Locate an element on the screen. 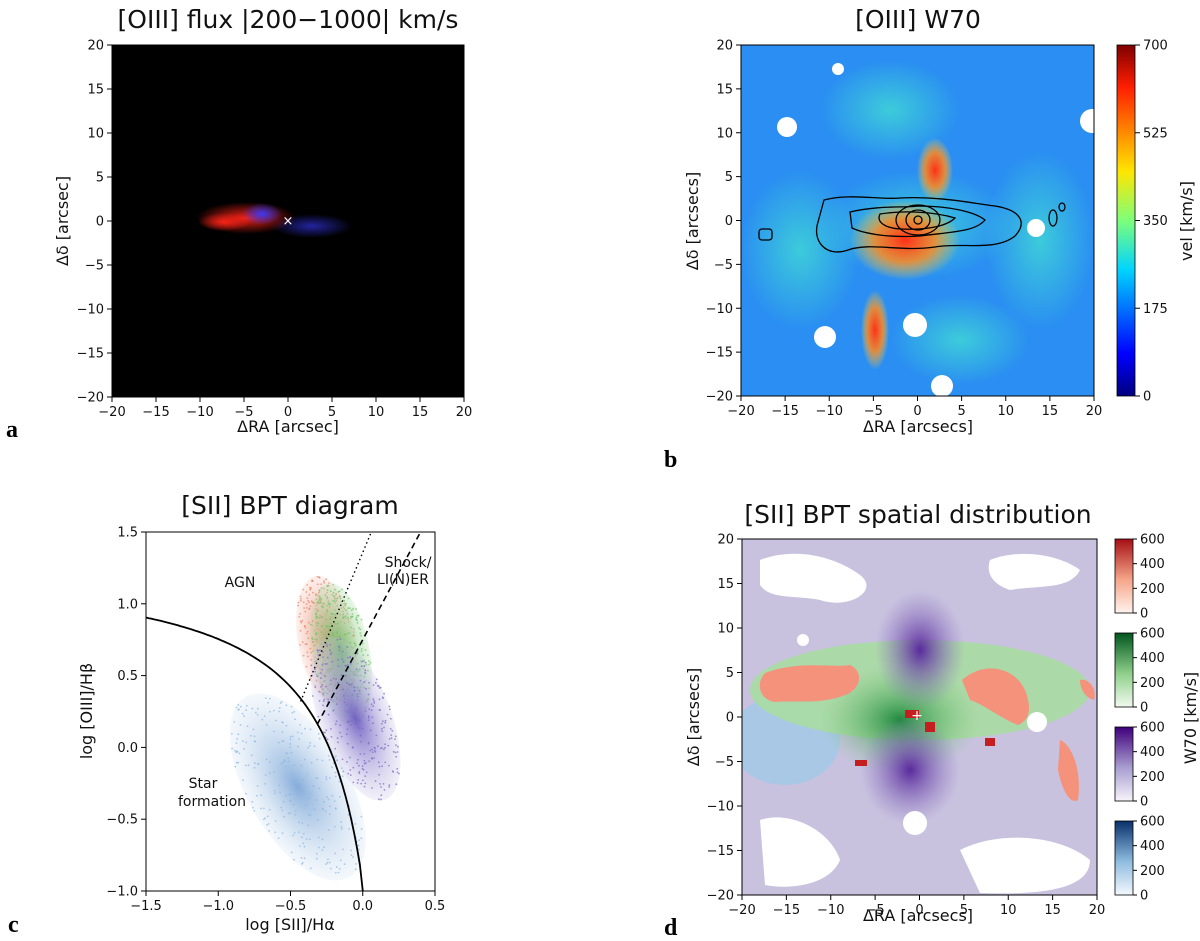 The image size is (1200, 941). panel-c-ylabel: log [OIII]/Hβ is located at coordinates (86, 711).